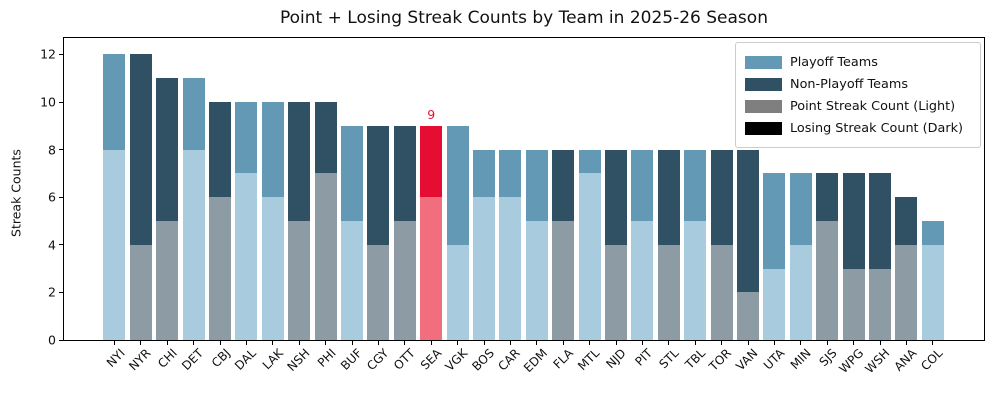  Describe the element at coordinates (873, 106) in the screenshot. I see `legend-label: Point Streak Count (Light)` at that location.